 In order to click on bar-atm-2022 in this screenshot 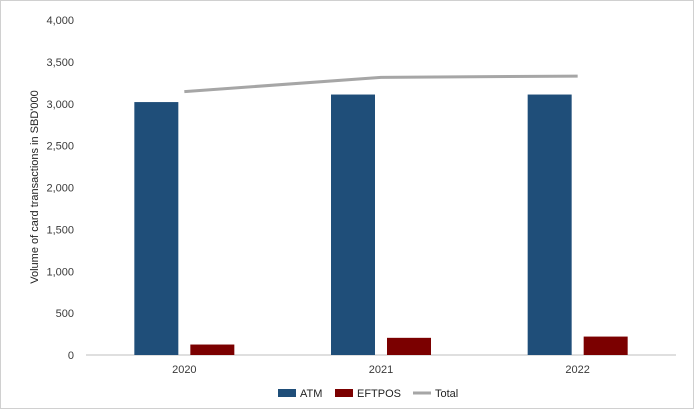, I will do `click(549, 224)`.